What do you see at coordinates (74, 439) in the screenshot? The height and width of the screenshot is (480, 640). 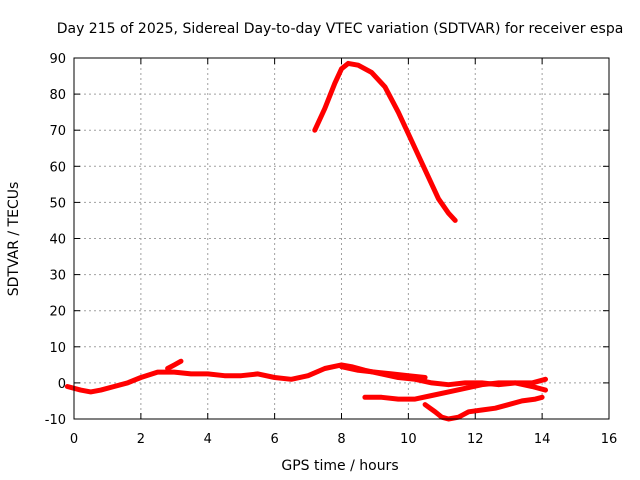 I see `x-tick-label: 0` at bounding box center [74, 439].